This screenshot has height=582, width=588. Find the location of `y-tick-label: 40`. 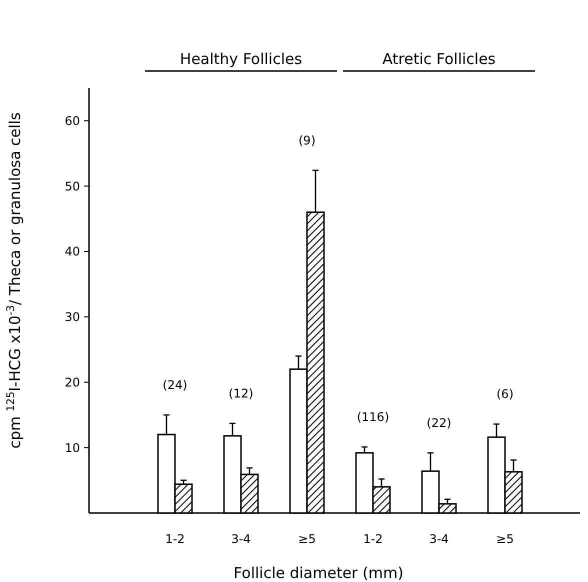

y-tick-label: 40 is located at coordinates (72, 251).